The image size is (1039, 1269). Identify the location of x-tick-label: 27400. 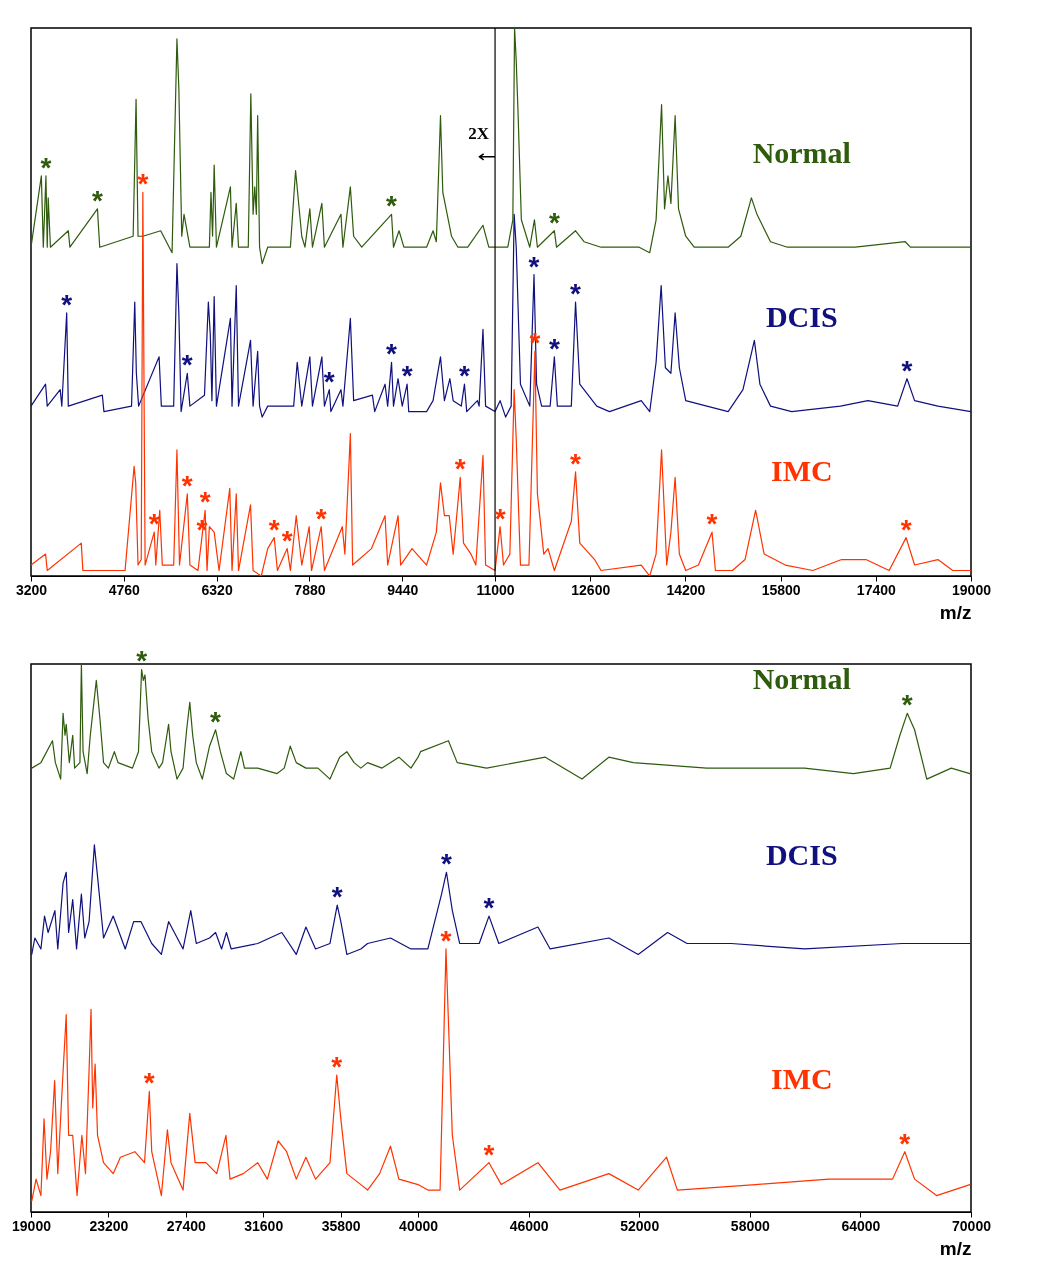
(186, 1225).